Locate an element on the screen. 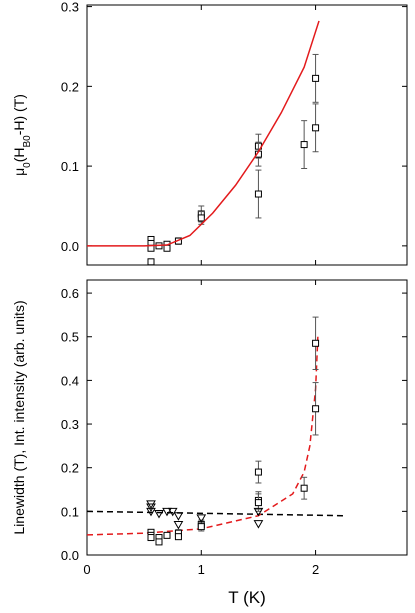 Image resolution: width=415 pixels, height=613 pixels. x-tick-label: 2 is located at coordinates (315, 569).